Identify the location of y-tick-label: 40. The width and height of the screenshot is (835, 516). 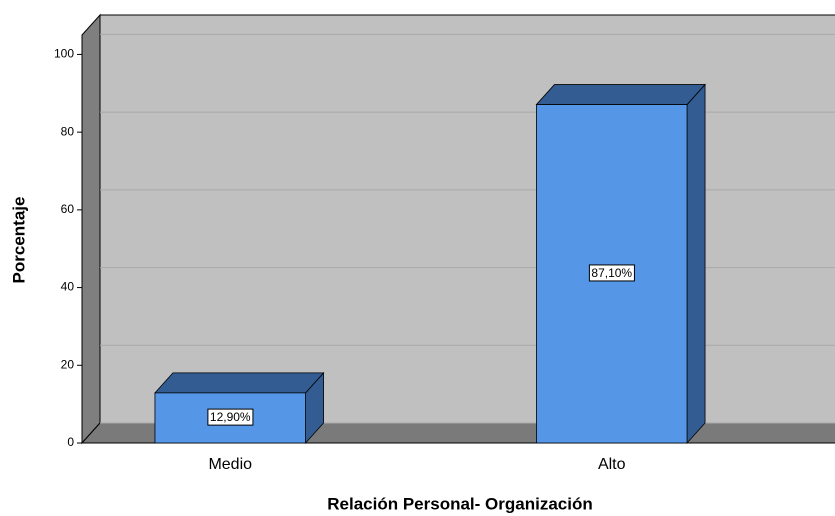
(68, 287).